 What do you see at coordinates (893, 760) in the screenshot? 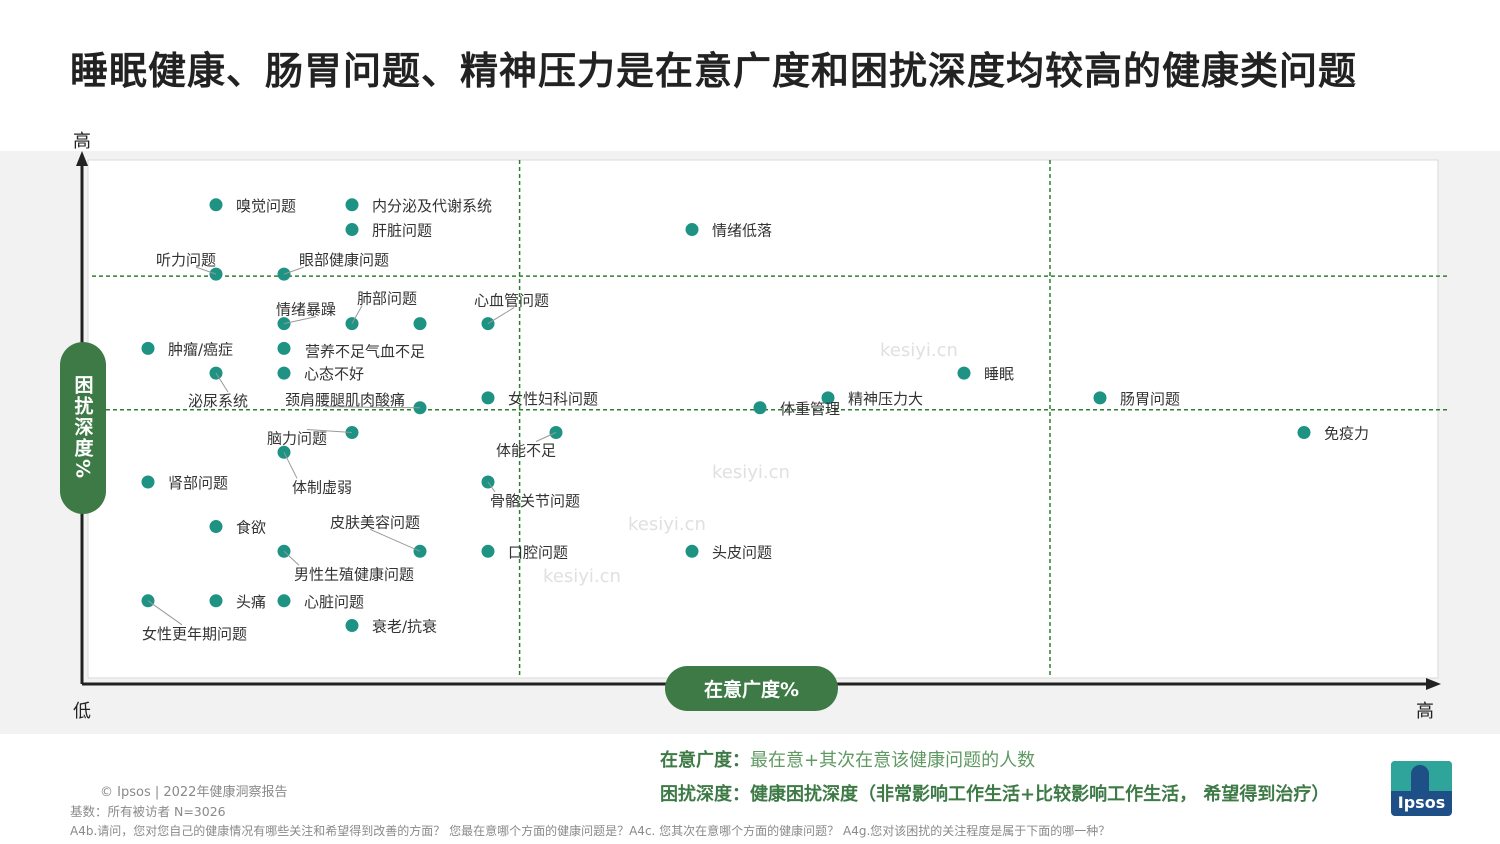
I see `definition-breadth-value: 最在意+其次在意该健康问题的人数` at bounding box center [893, 760].